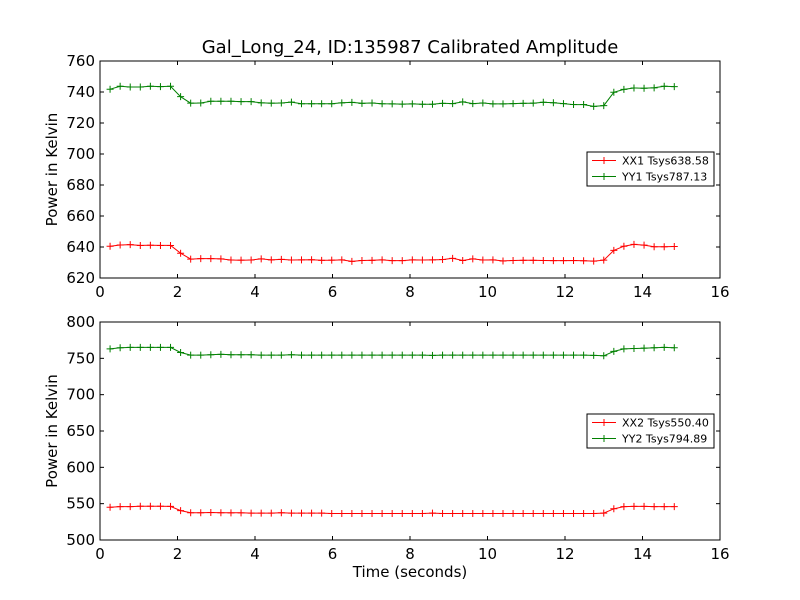 This screenshot has height=600, width=800. Describe the element at coordinates (80, 504) in the screenshot. I see `y-tick-label: 550` at that location.